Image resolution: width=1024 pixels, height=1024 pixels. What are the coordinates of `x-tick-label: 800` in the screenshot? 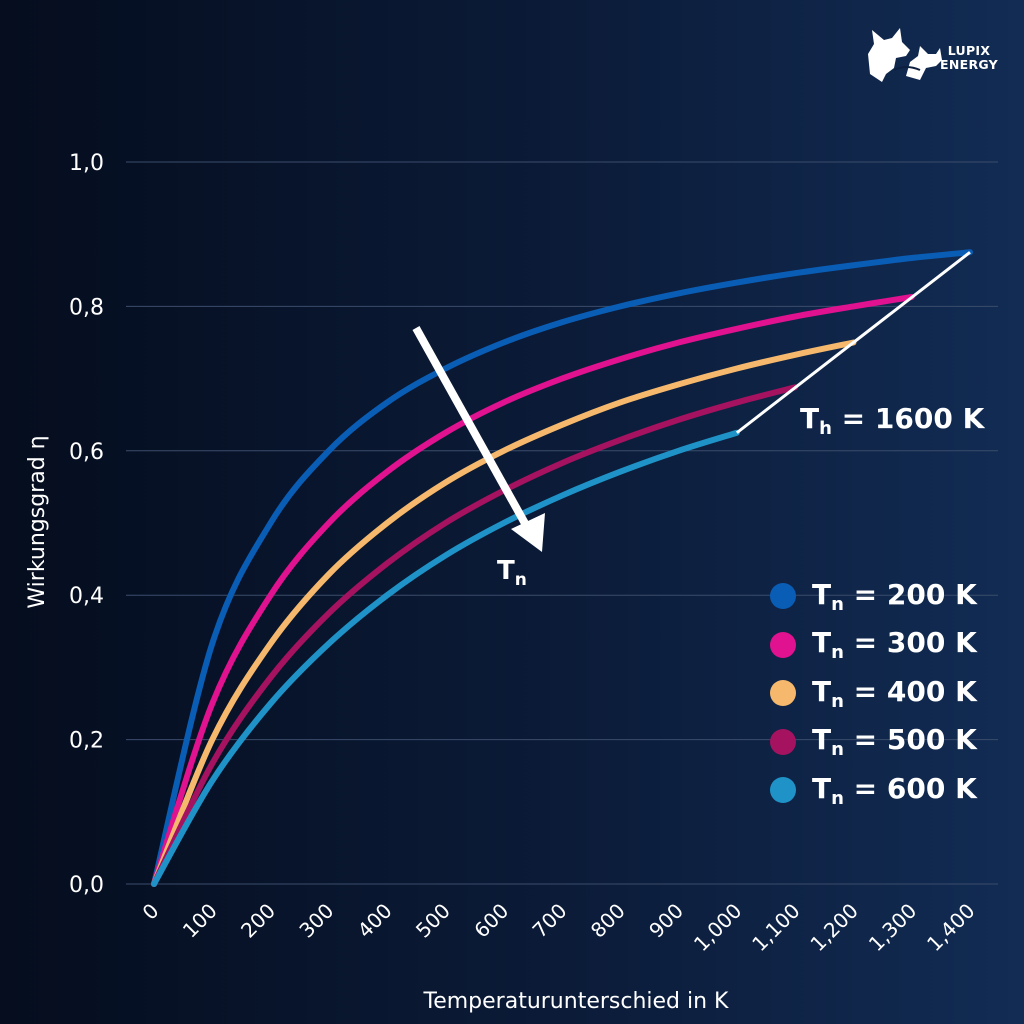 It's located at (608, 921).